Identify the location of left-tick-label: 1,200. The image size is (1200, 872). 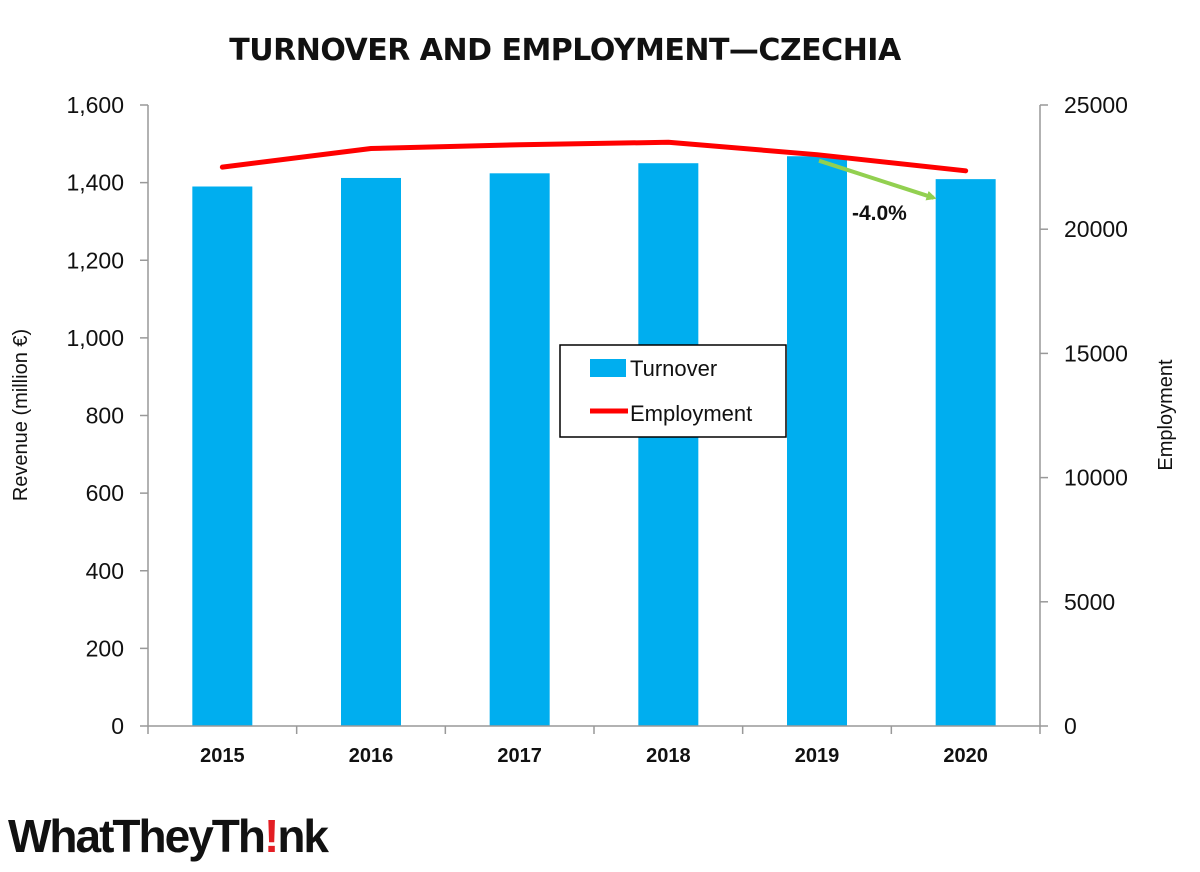
(95, 260).